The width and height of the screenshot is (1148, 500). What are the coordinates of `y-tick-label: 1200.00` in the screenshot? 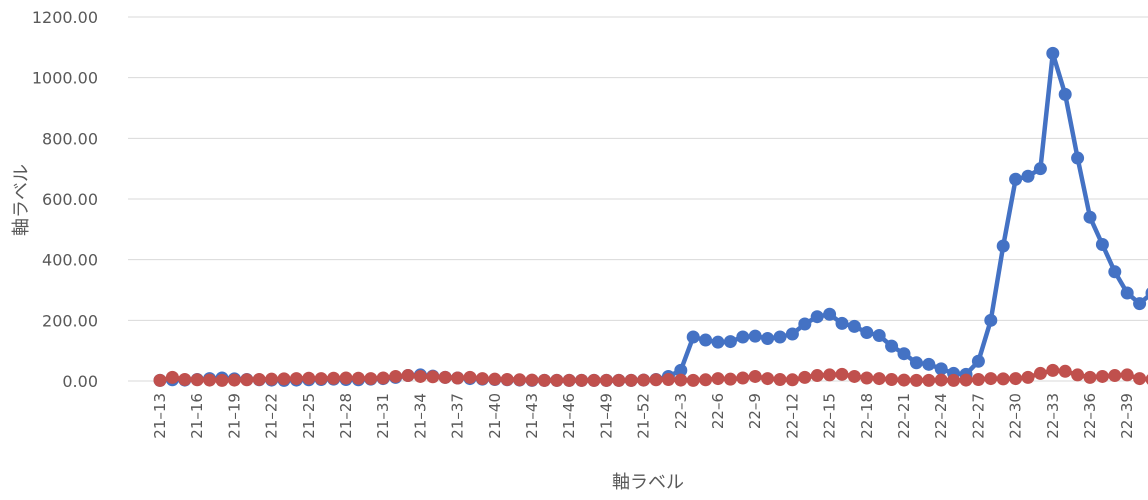 It's located at (65, 17).